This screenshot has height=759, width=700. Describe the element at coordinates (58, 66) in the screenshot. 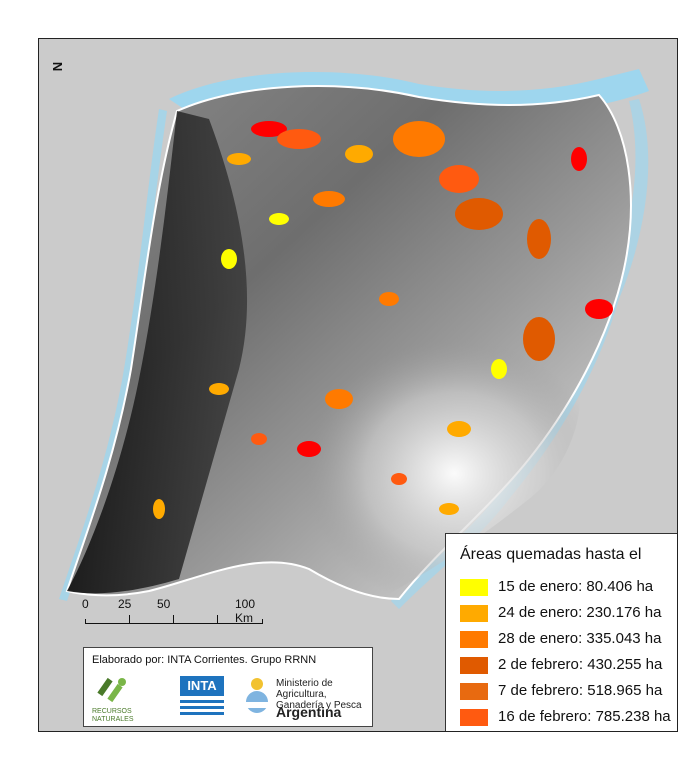

I see `north-arrow: N` at that location.